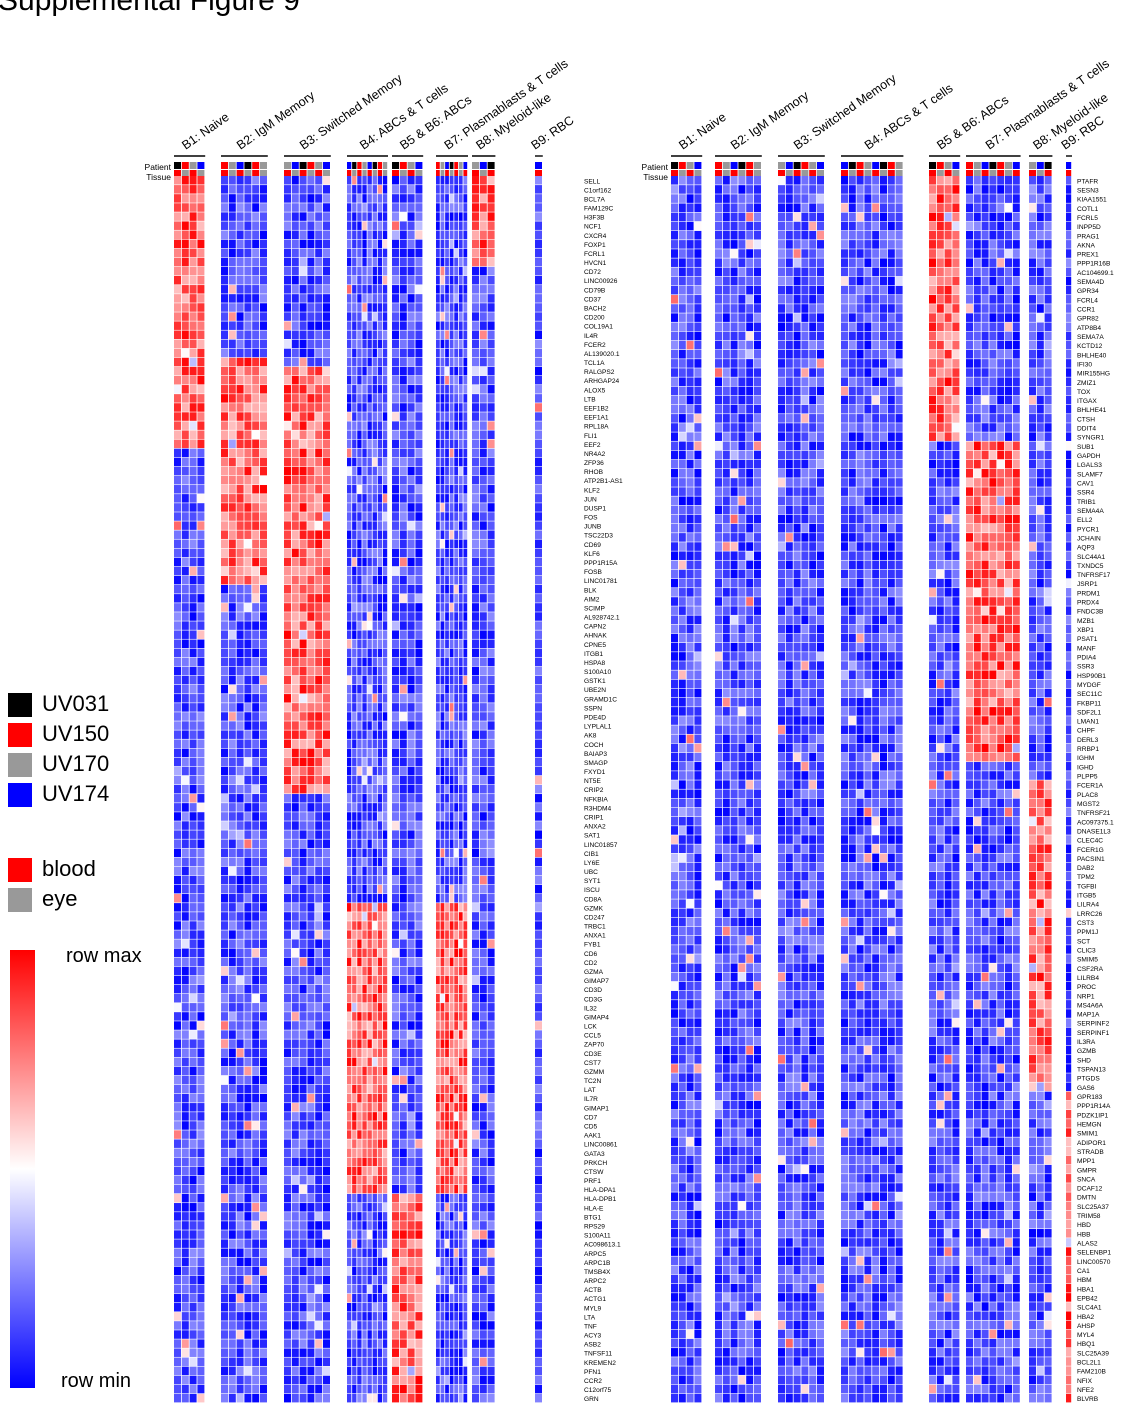 The height and width of the screenshot is (1411, 1134). What do you see at coordinates (594, 972) in the screenshot?
I see `gene-label: GZMA` at bounding box center [594, 972].